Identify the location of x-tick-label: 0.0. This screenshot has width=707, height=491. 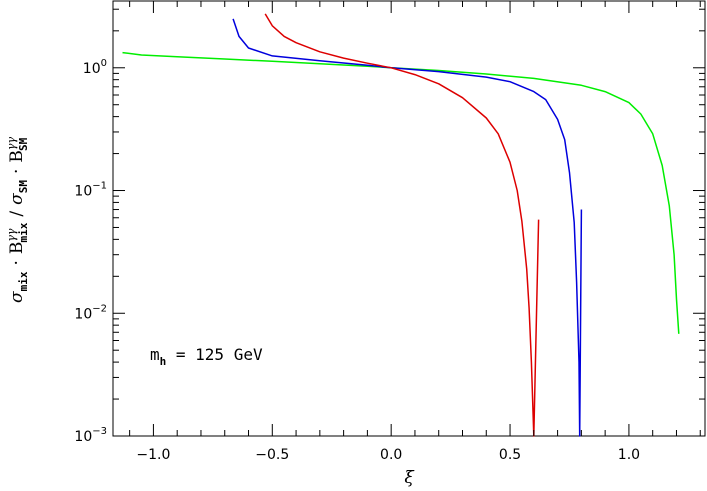
(391, 455).